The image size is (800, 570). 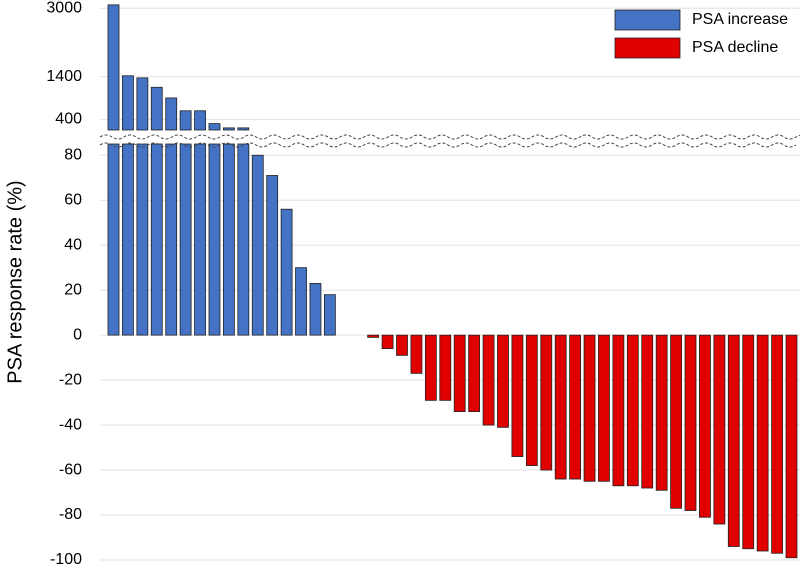 I want to click on legend-label: PSA decline, so click(x=735, y=47).